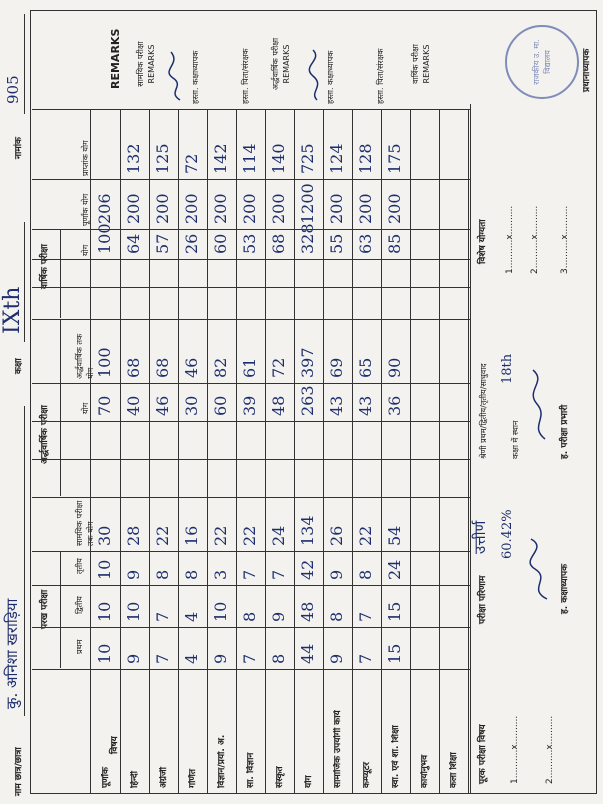 The image size is (603, 804). Describe the element at coordinates (79, 605) in the screenshot. I see `header-dvitiya: द्वितीय` at that location.